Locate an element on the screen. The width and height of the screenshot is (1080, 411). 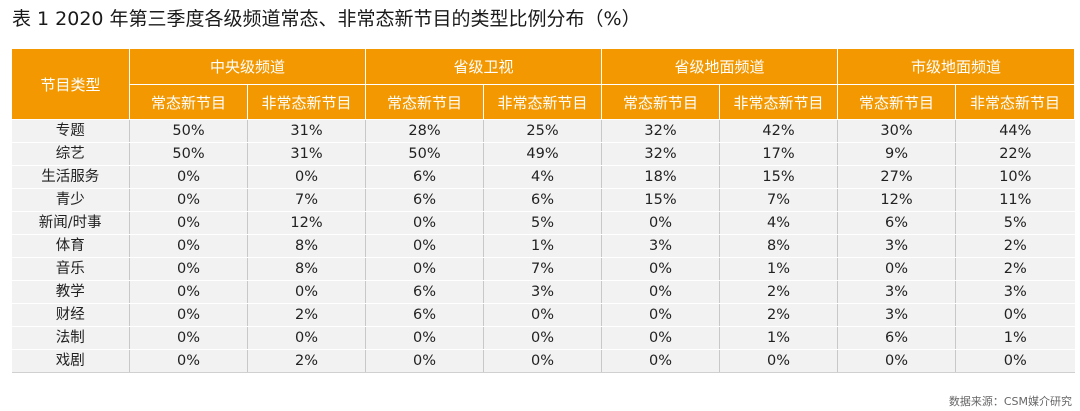
table-cell: 17% is located at coordinates (778, 154).